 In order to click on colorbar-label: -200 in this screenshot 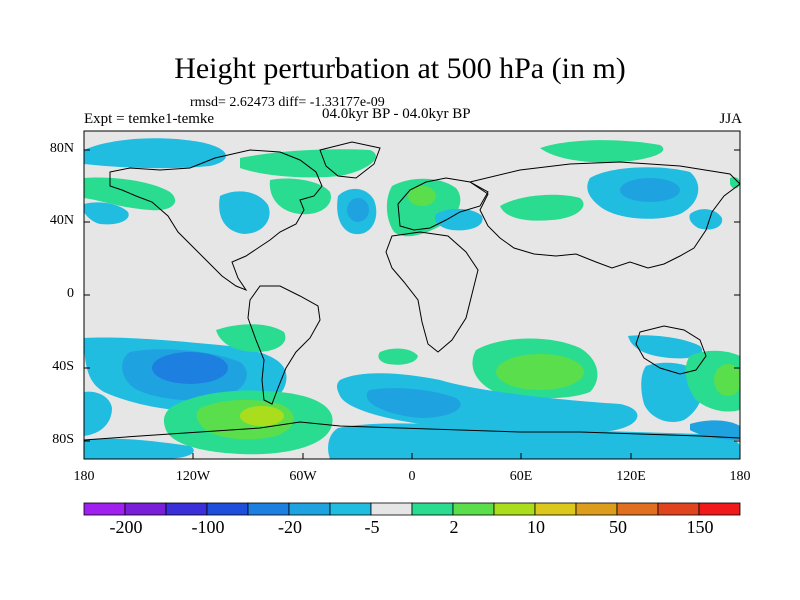, I will do `click(126, 527)`.